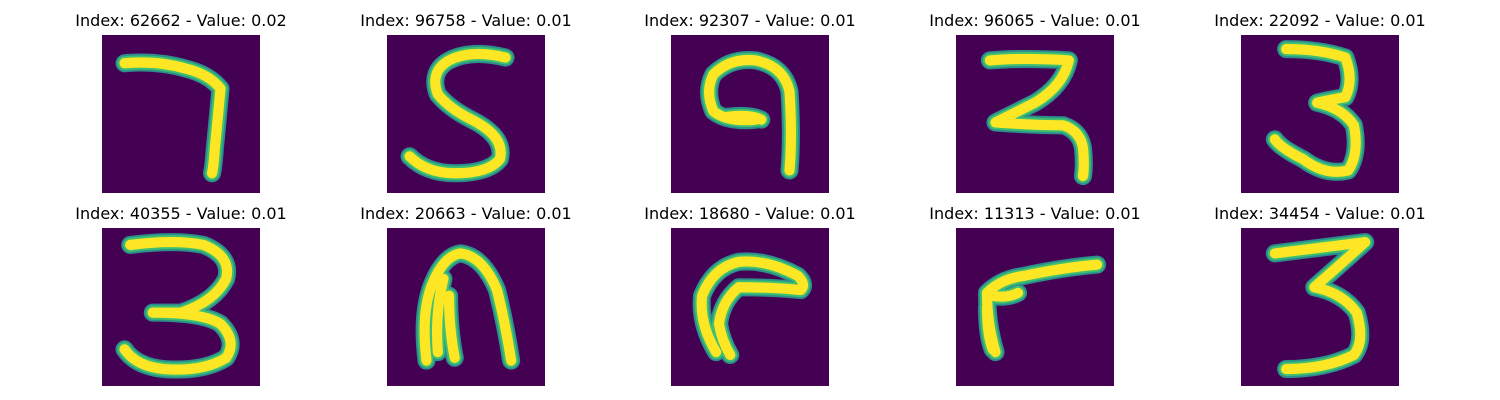 This screenshot has height=400, width=1500. I want to click on panel-title: Index: 11313 - Value: 0.01, so click(1035, 213).